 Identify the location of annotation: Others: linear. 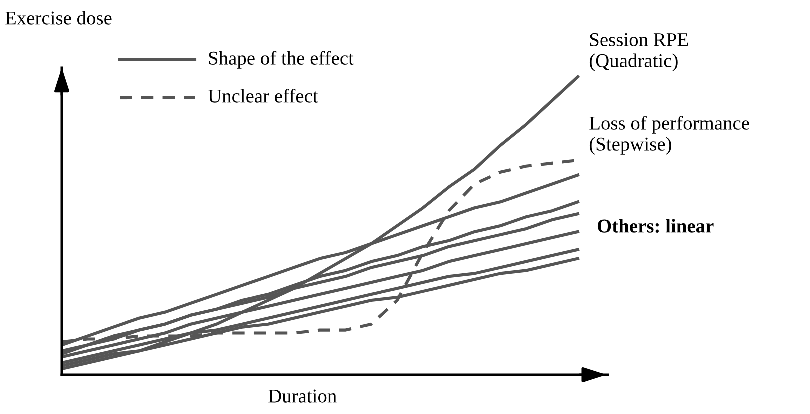
(656, 226).